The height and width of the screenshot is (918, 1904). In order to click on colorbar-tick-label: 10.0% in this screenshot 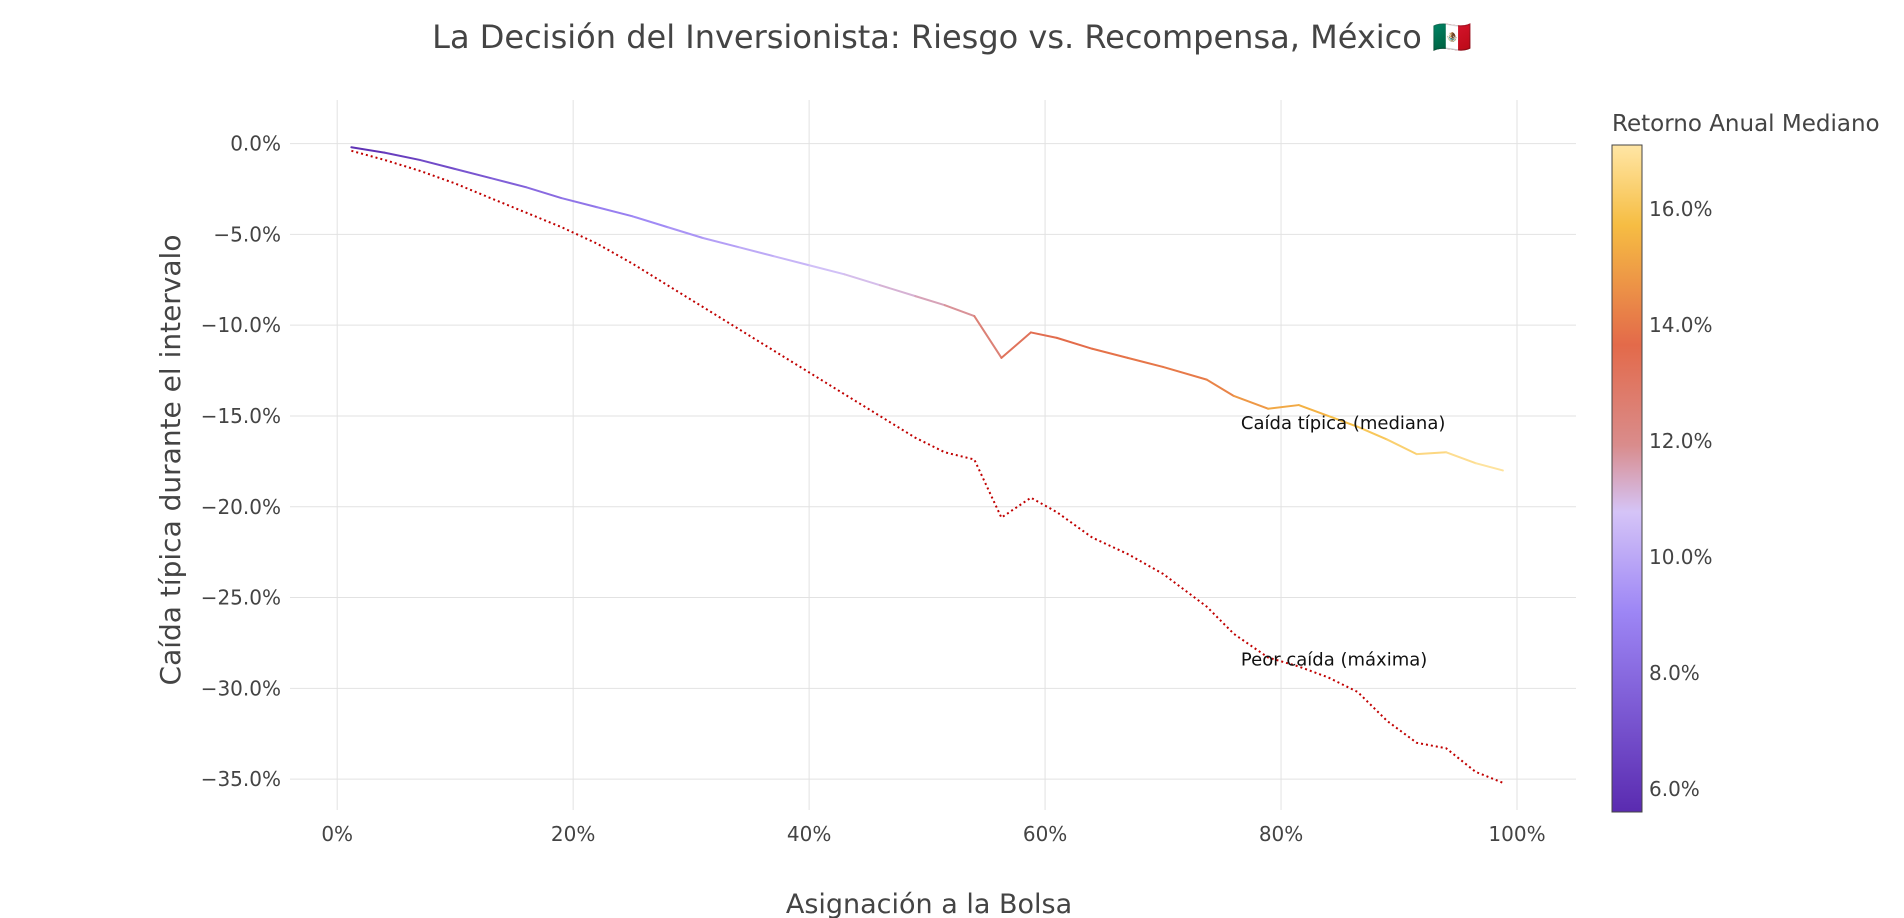, I will do `click(1681, 557)`.